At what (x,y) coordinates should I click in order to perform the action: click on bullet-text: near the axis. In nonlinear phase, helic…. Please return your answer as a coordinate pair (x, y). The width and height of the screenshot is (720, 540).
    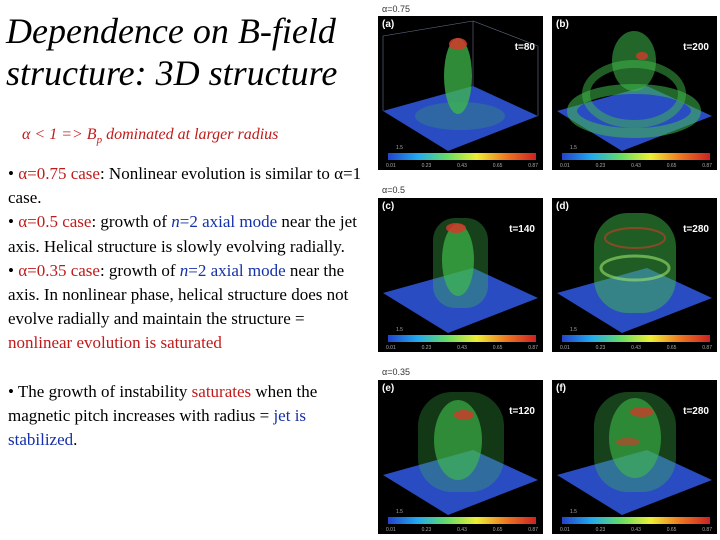
    Looking at the image, I should click on (178, 294).